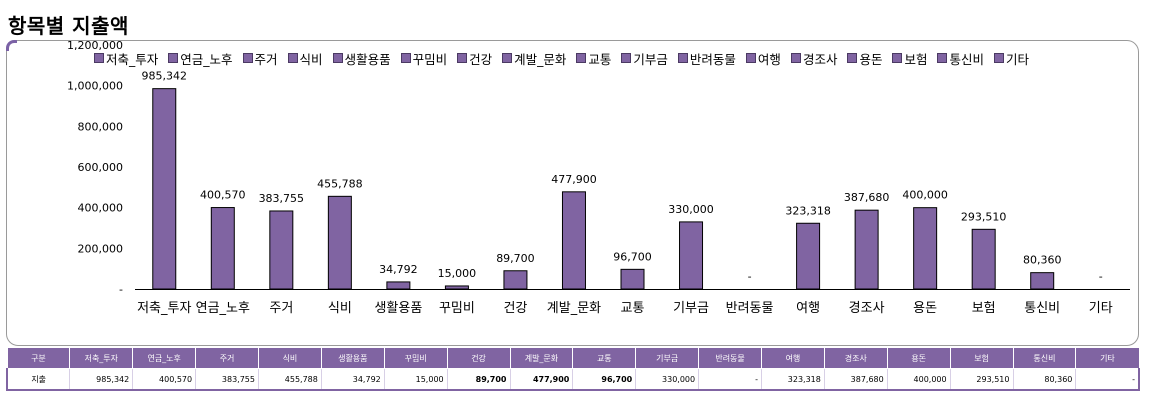 The width and height of the screenshot is (1159, 407). What do you see at coordinates (1045, 379) in the screenshot?
I see `table-cell: 80,360` at bounding box center [1045, 379].